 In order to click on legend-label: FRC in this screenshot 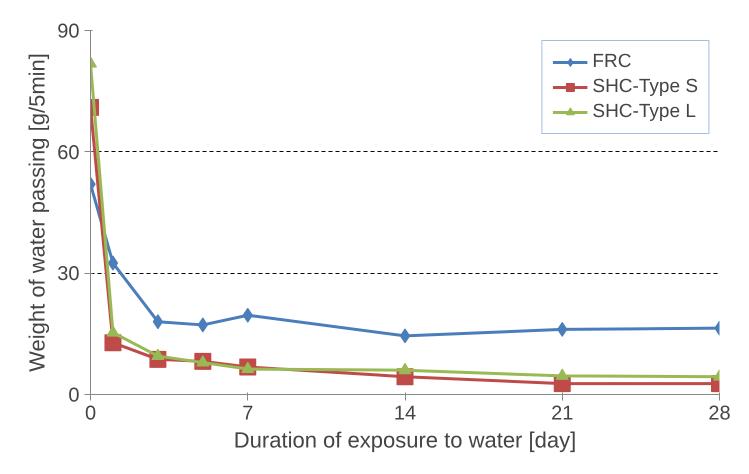, I will do `click(612, 62)`.